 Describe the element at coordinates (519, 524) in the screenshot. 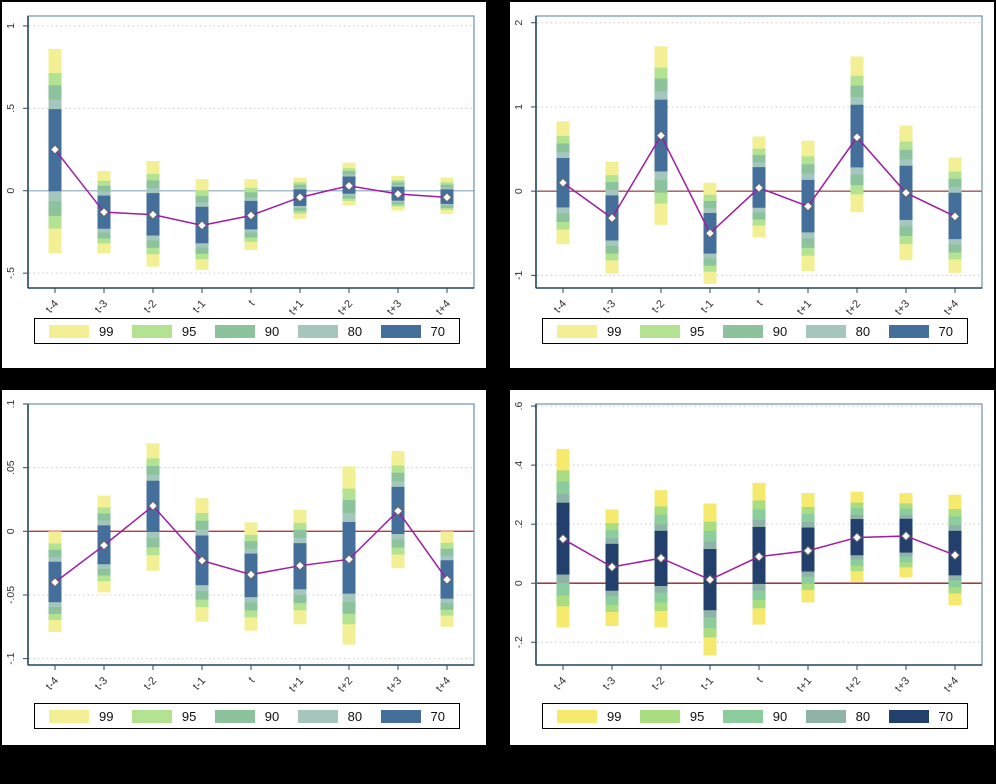

I see `y-tick-label: .2` at that location.